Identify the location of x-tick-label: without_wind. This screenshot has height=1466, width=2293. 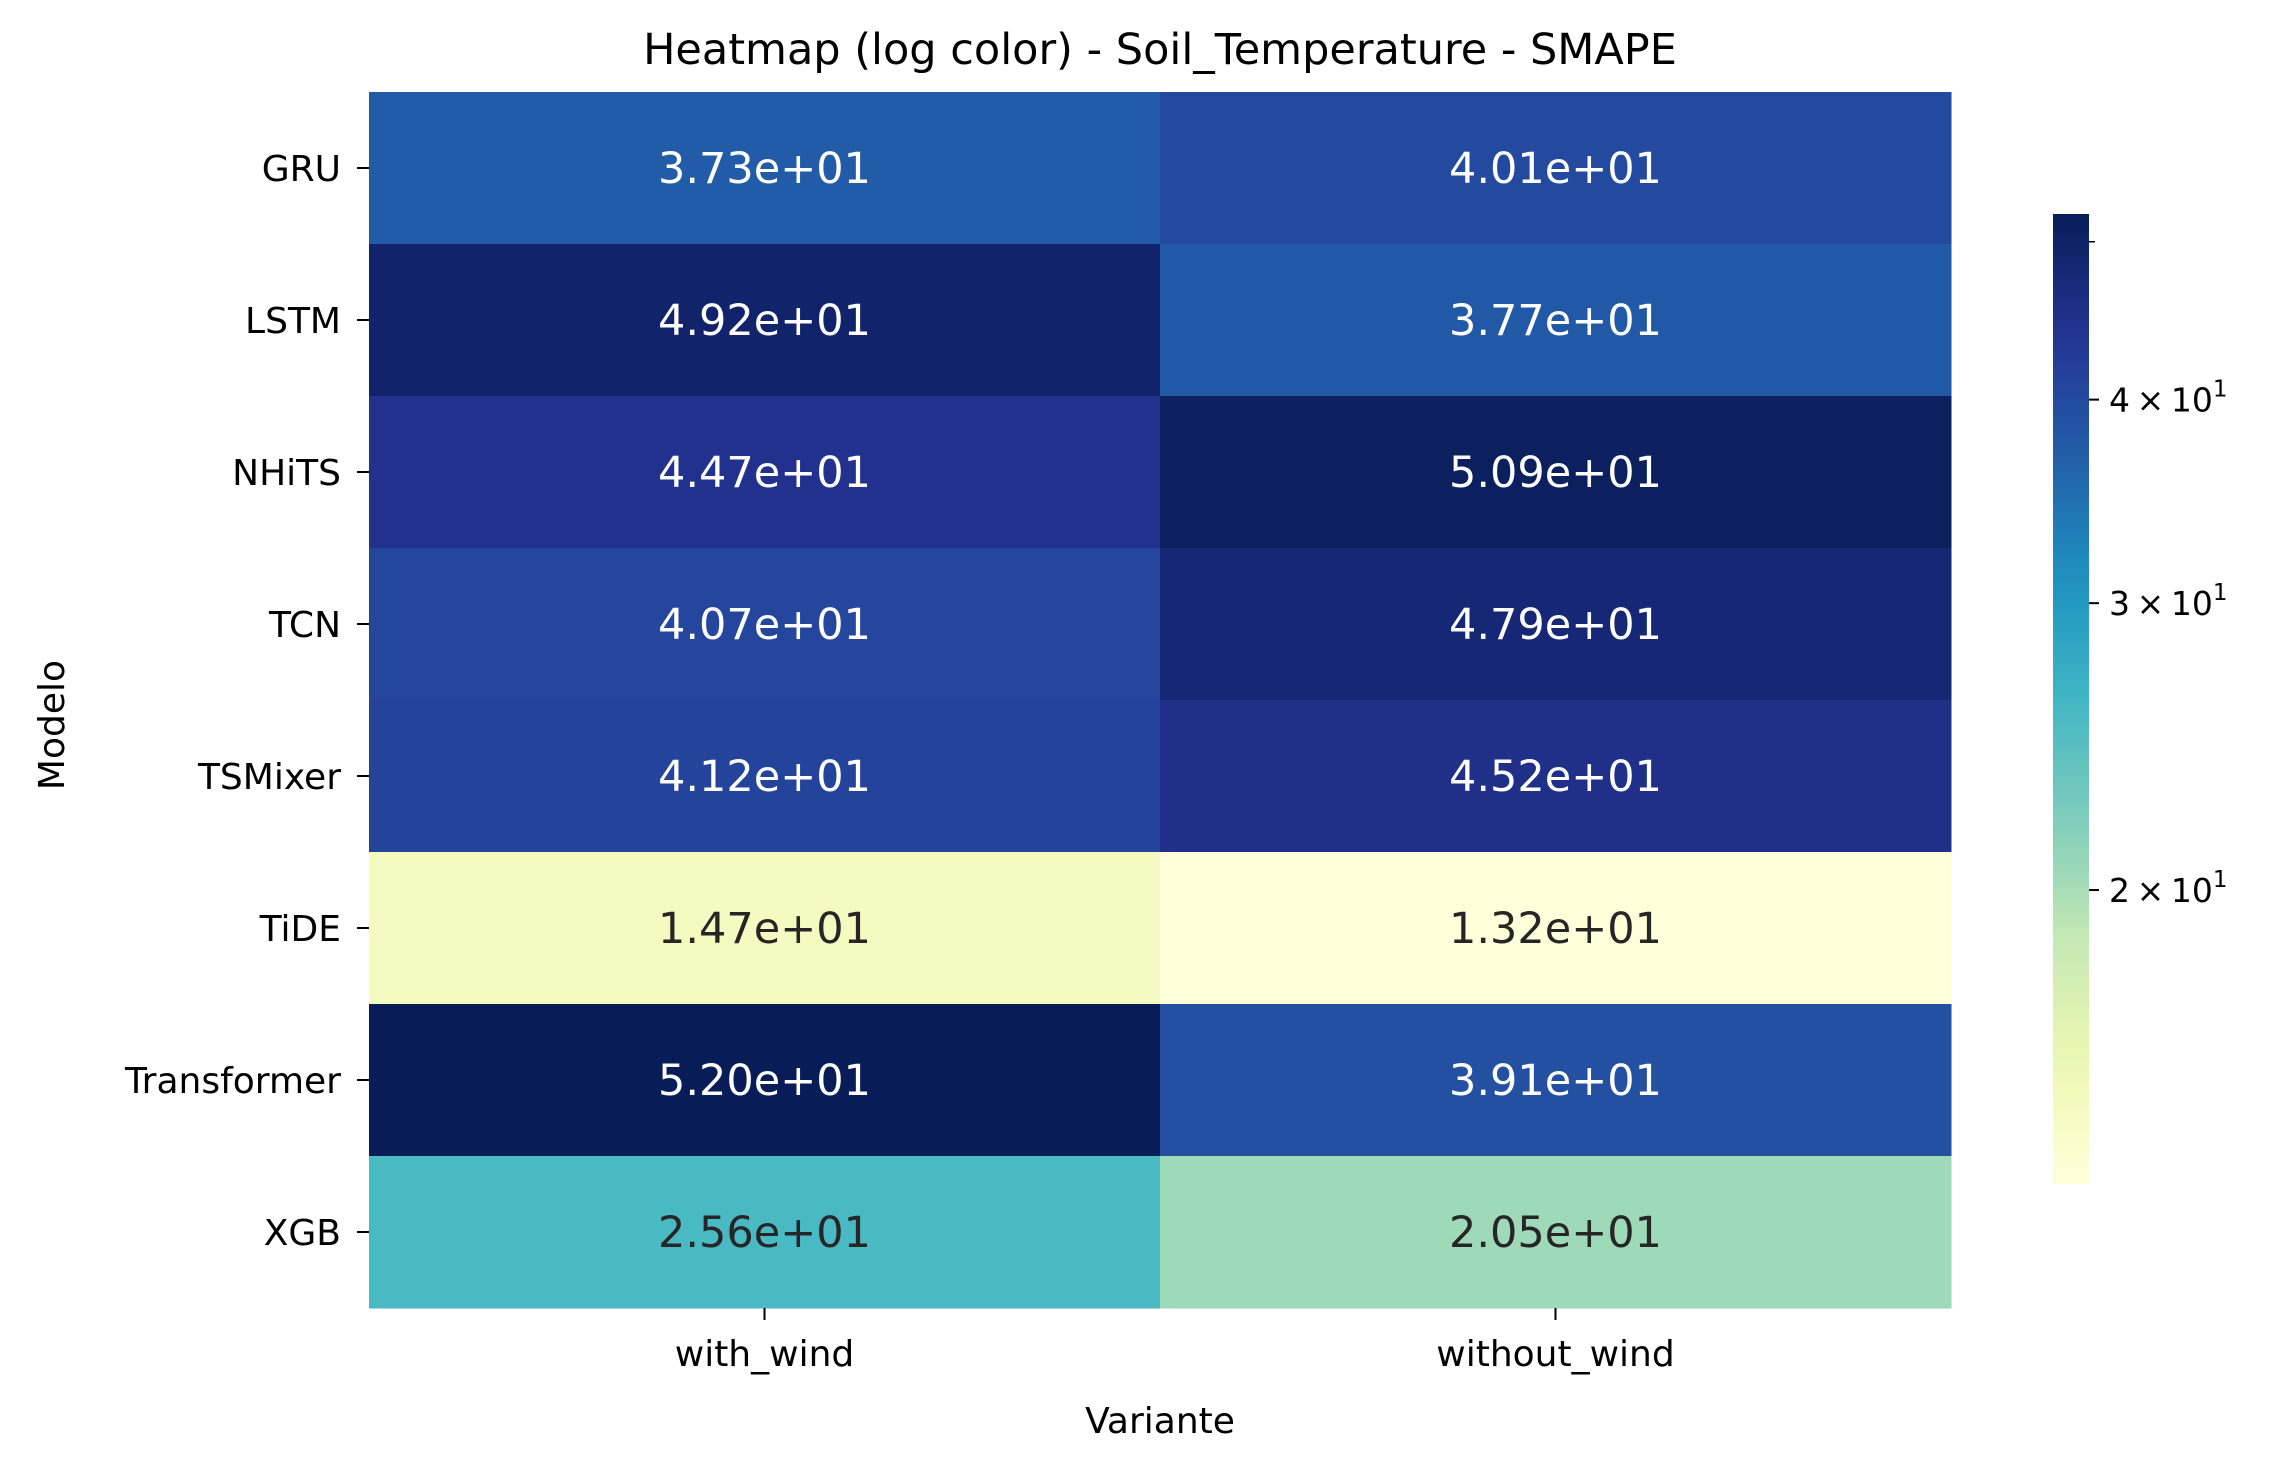
(1555, 1354).